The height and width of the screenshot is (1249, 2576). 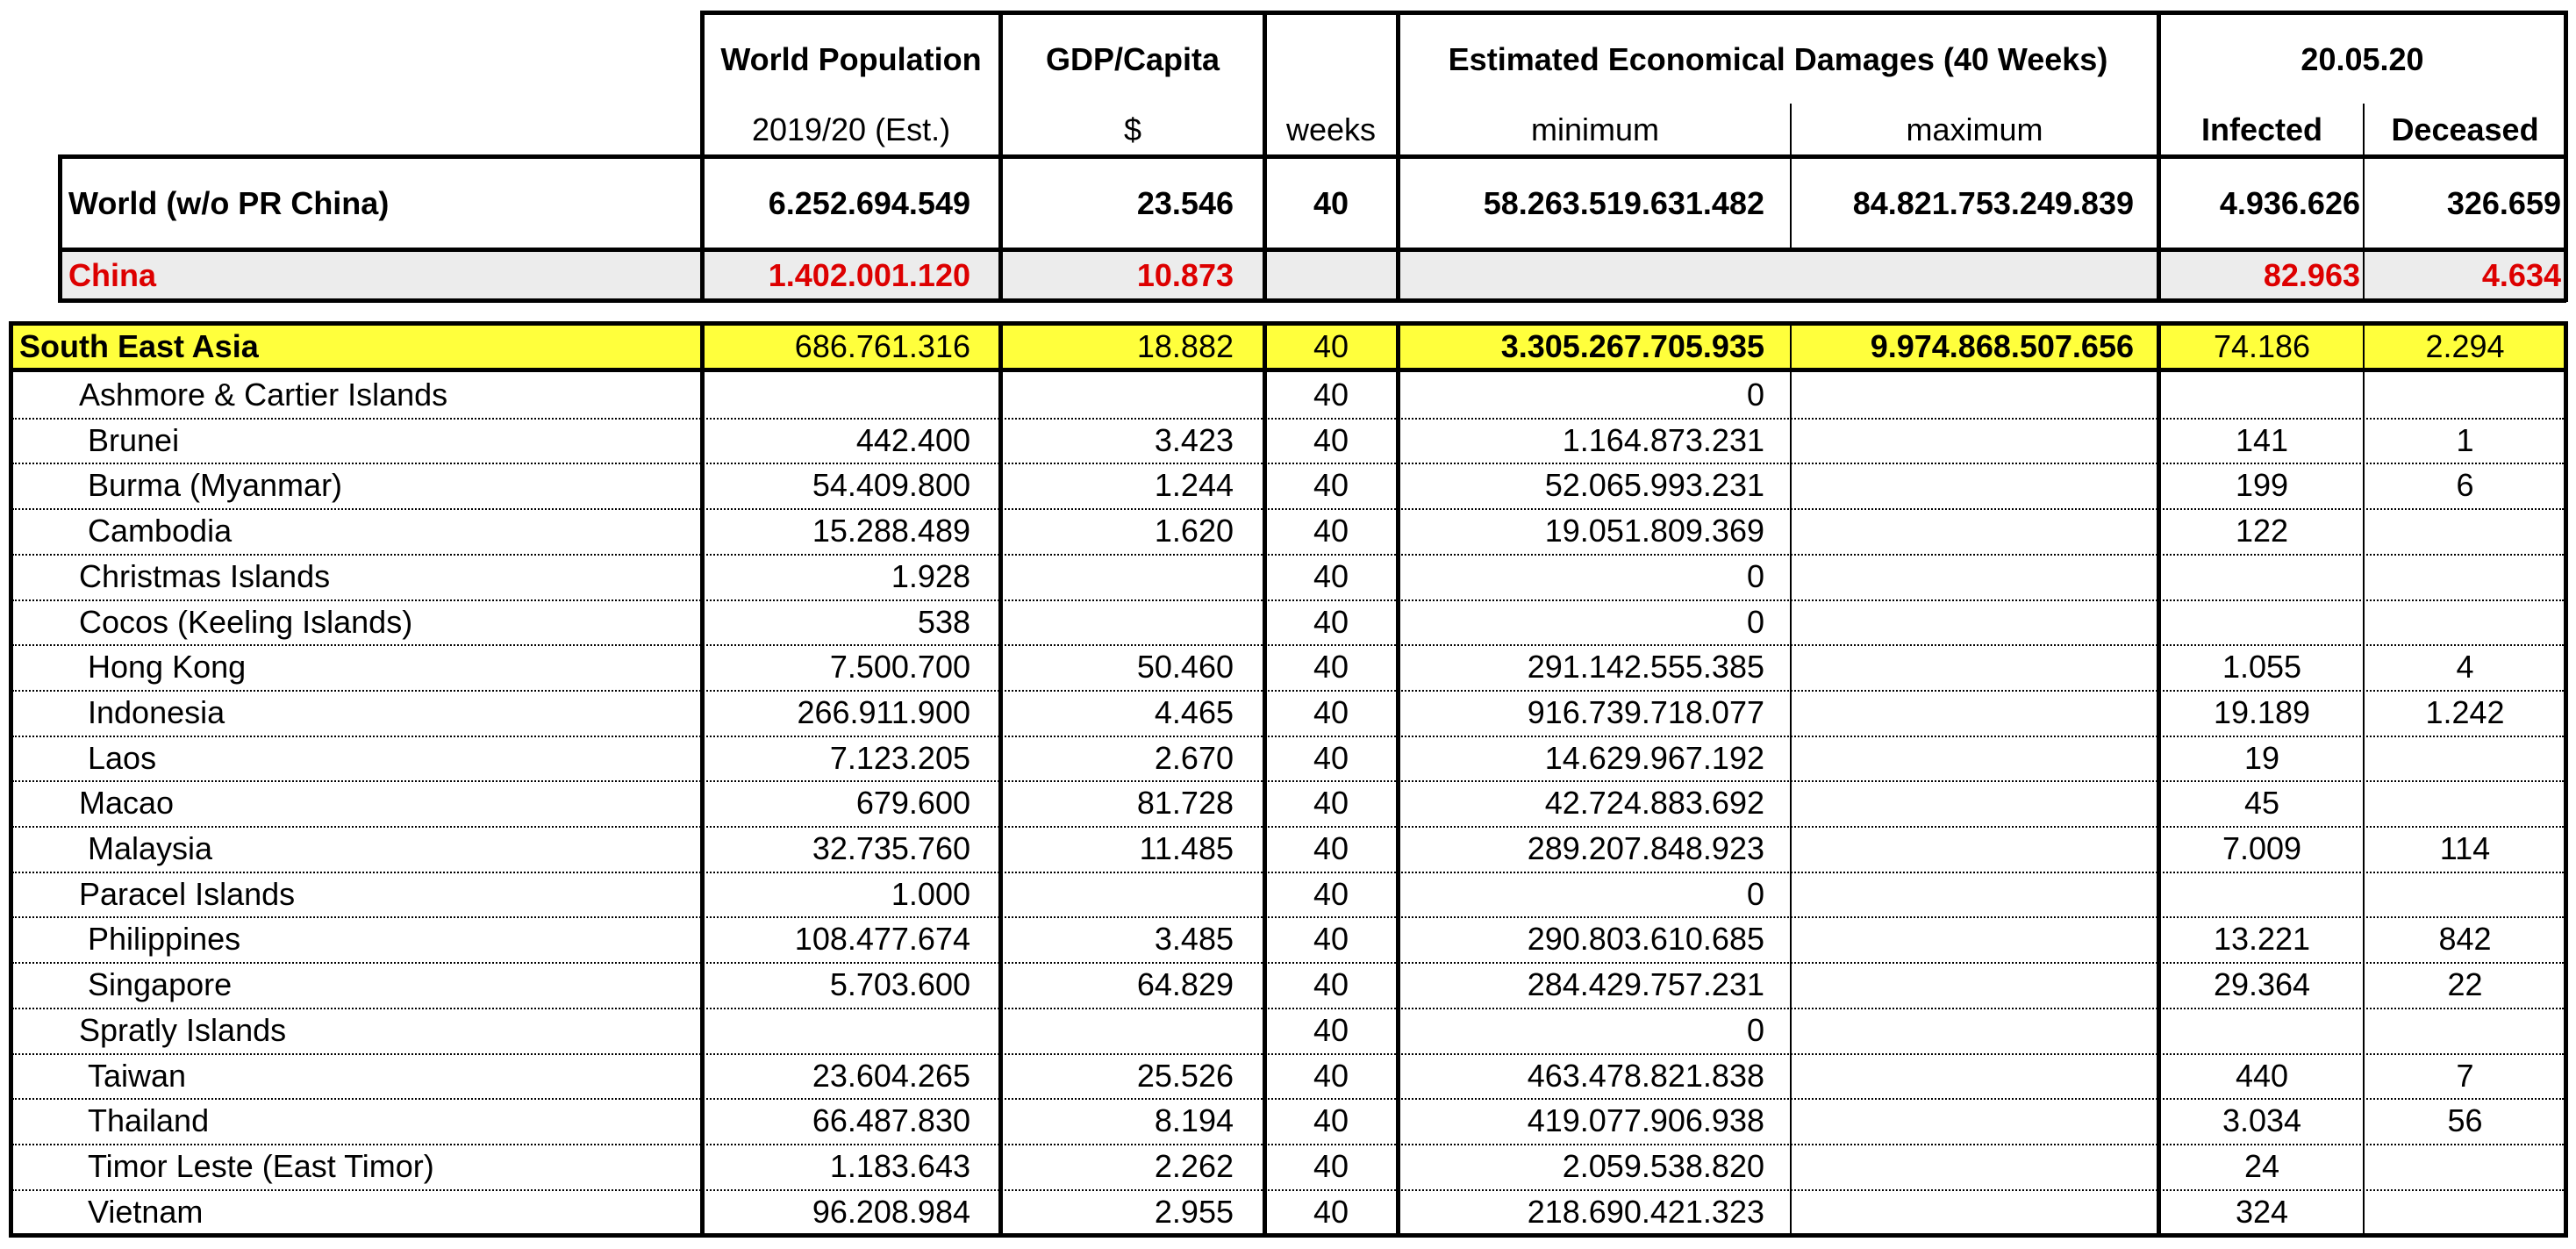 What do you see at coordinates (2465, 1120) in the screenshot?
I see `row-deceased: 56` at bounding box center [2465, 1120].